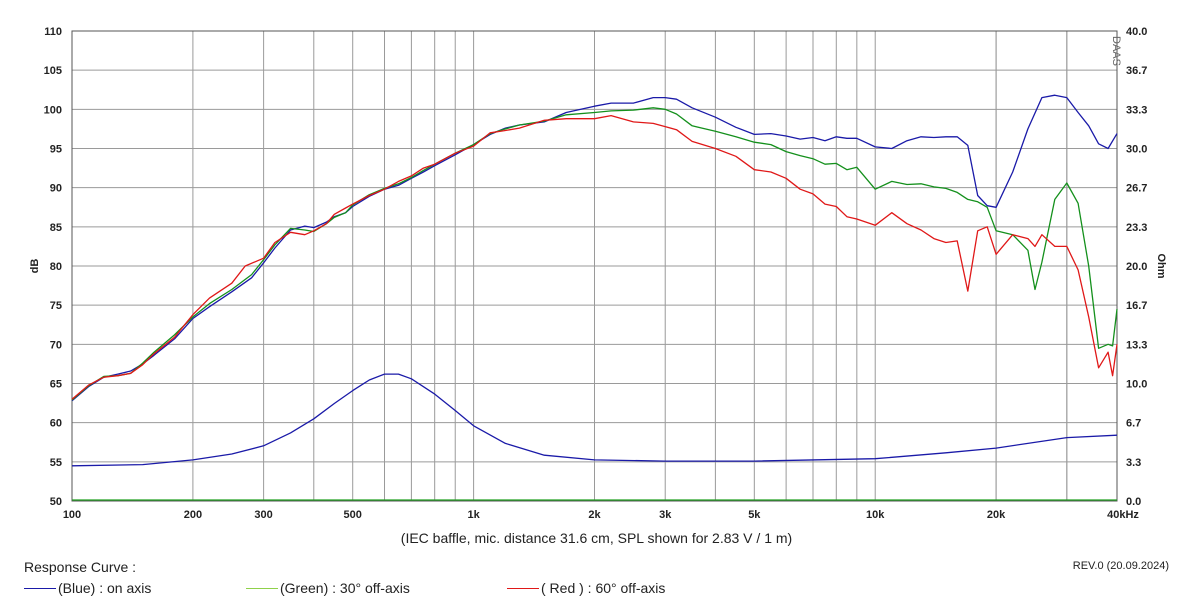  What do you see at coordinates (665, 515) in the screenshot?
I see `x-tick-label: 3k` at bounding box center [665, 515].